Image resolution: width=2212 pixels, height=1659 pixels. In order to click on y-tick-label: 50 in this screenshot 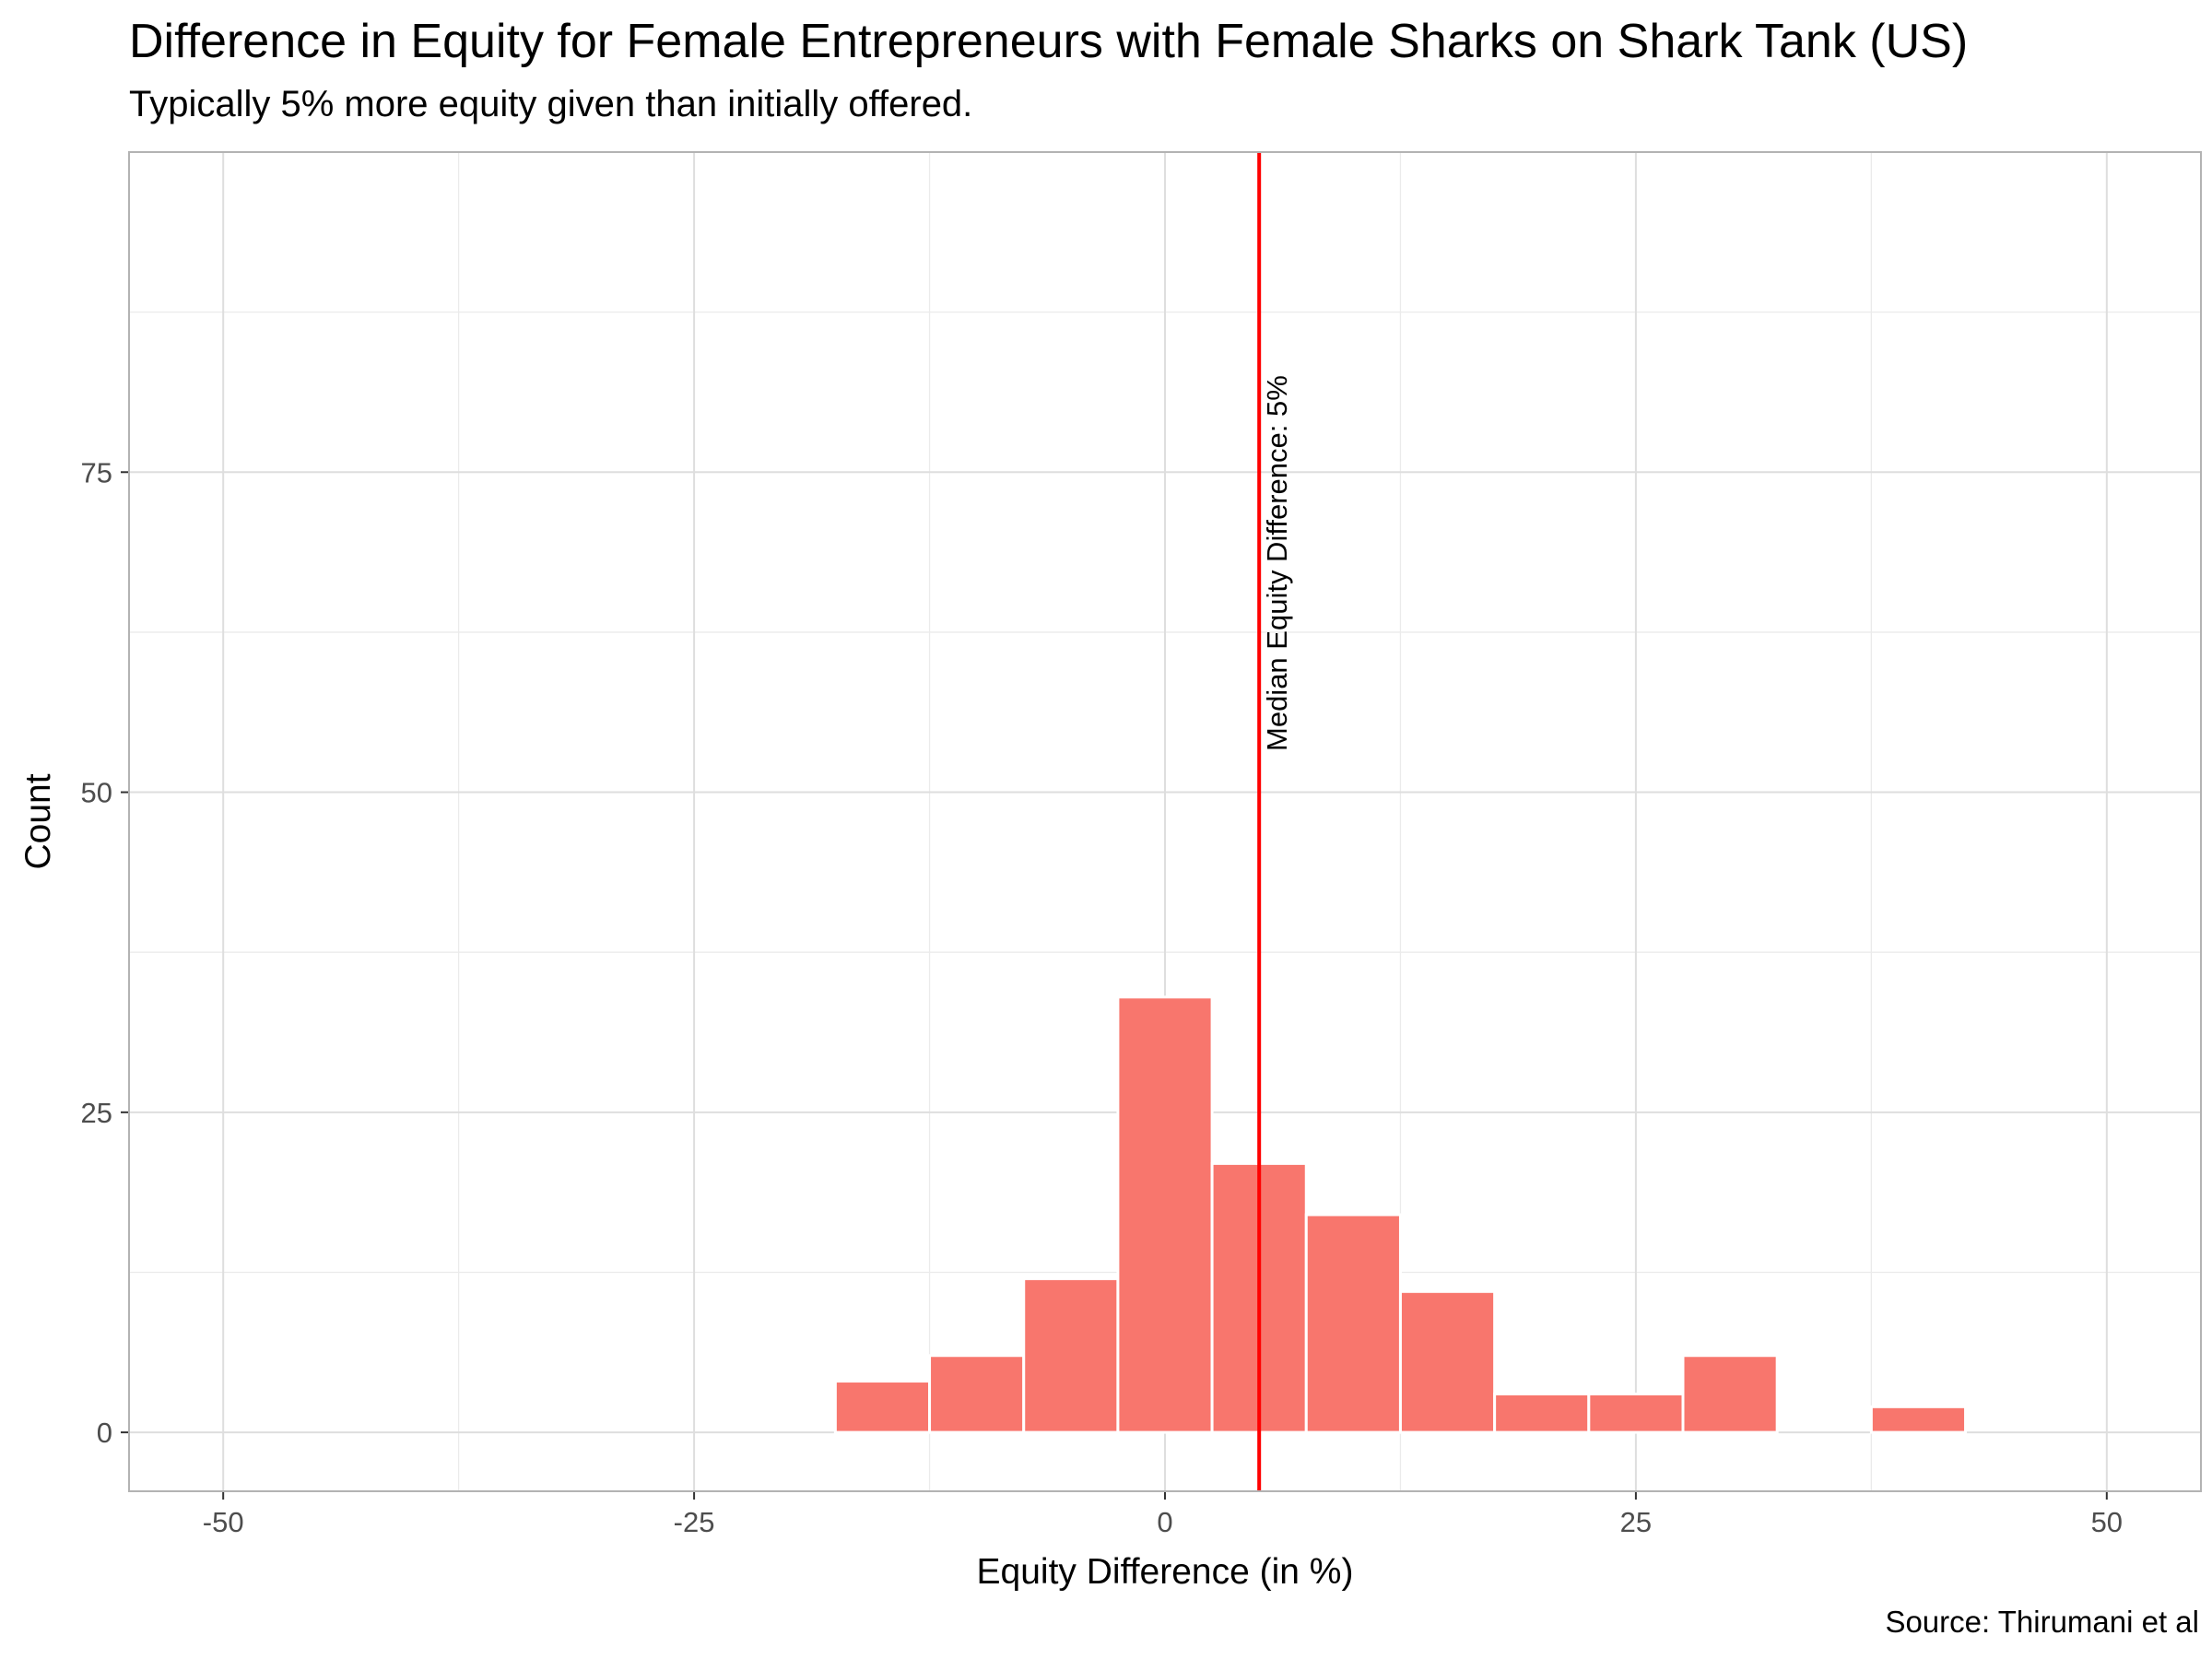, I will do `click(96, 793)`.